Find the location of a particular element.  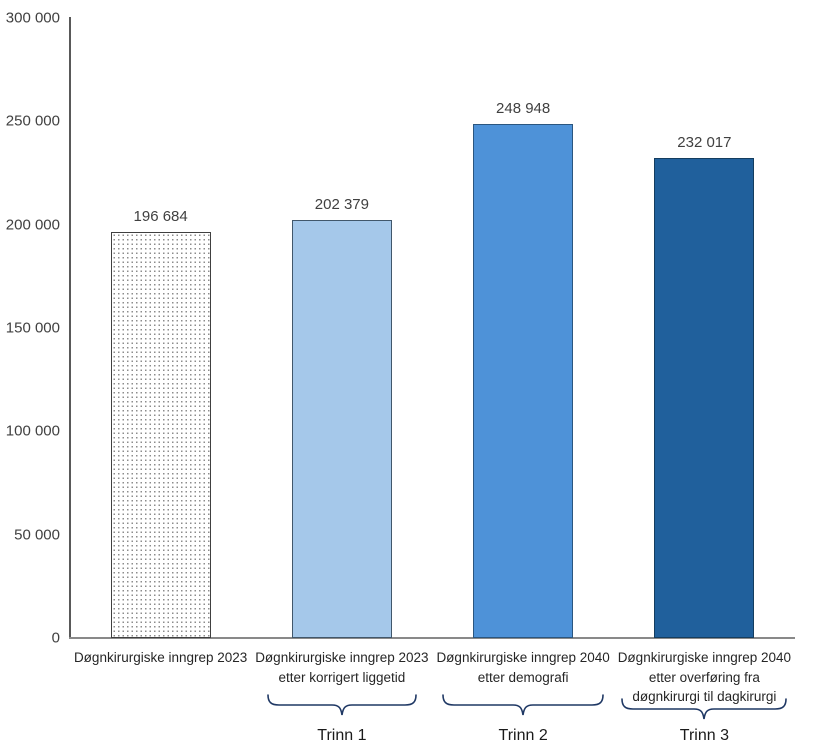

y-axis-tick-label: 250 000 is located at coordinates (32, 121).